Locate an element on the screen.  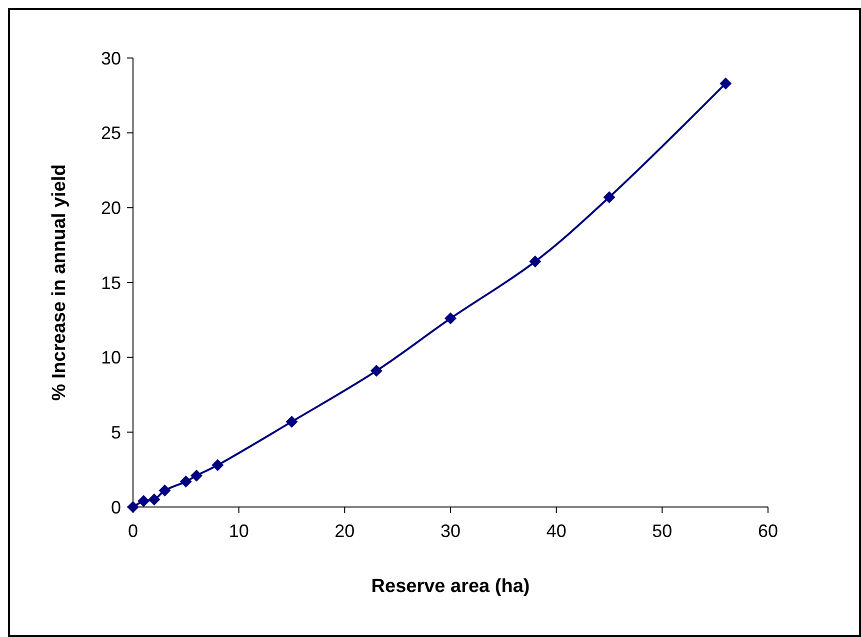
x-tick-label: 20 is located at coordinates (344, 531).